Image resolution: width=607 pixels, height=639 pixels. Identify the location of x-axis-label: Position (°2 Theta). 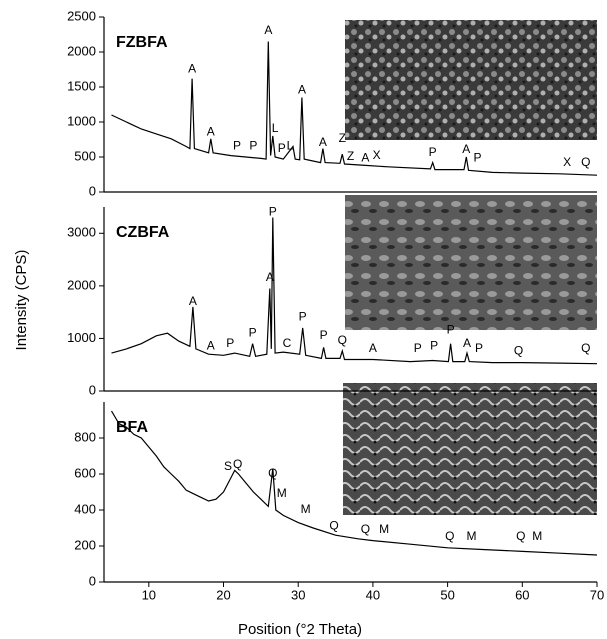
(300, 629).